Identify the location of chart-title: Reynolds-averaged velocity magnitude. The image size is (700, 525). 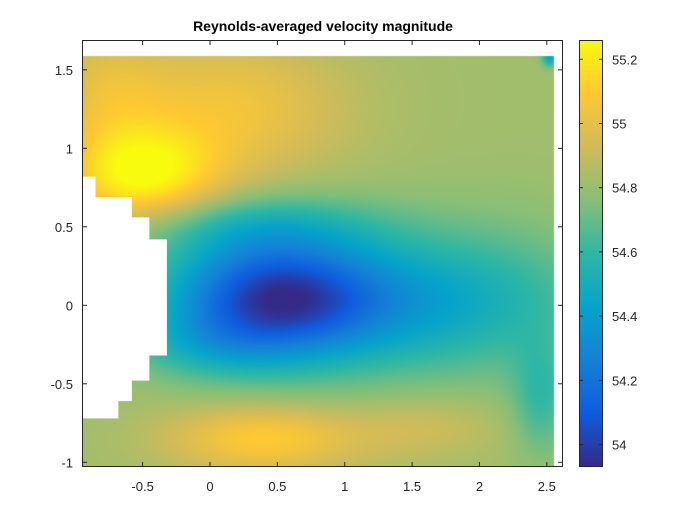
(323, 26).